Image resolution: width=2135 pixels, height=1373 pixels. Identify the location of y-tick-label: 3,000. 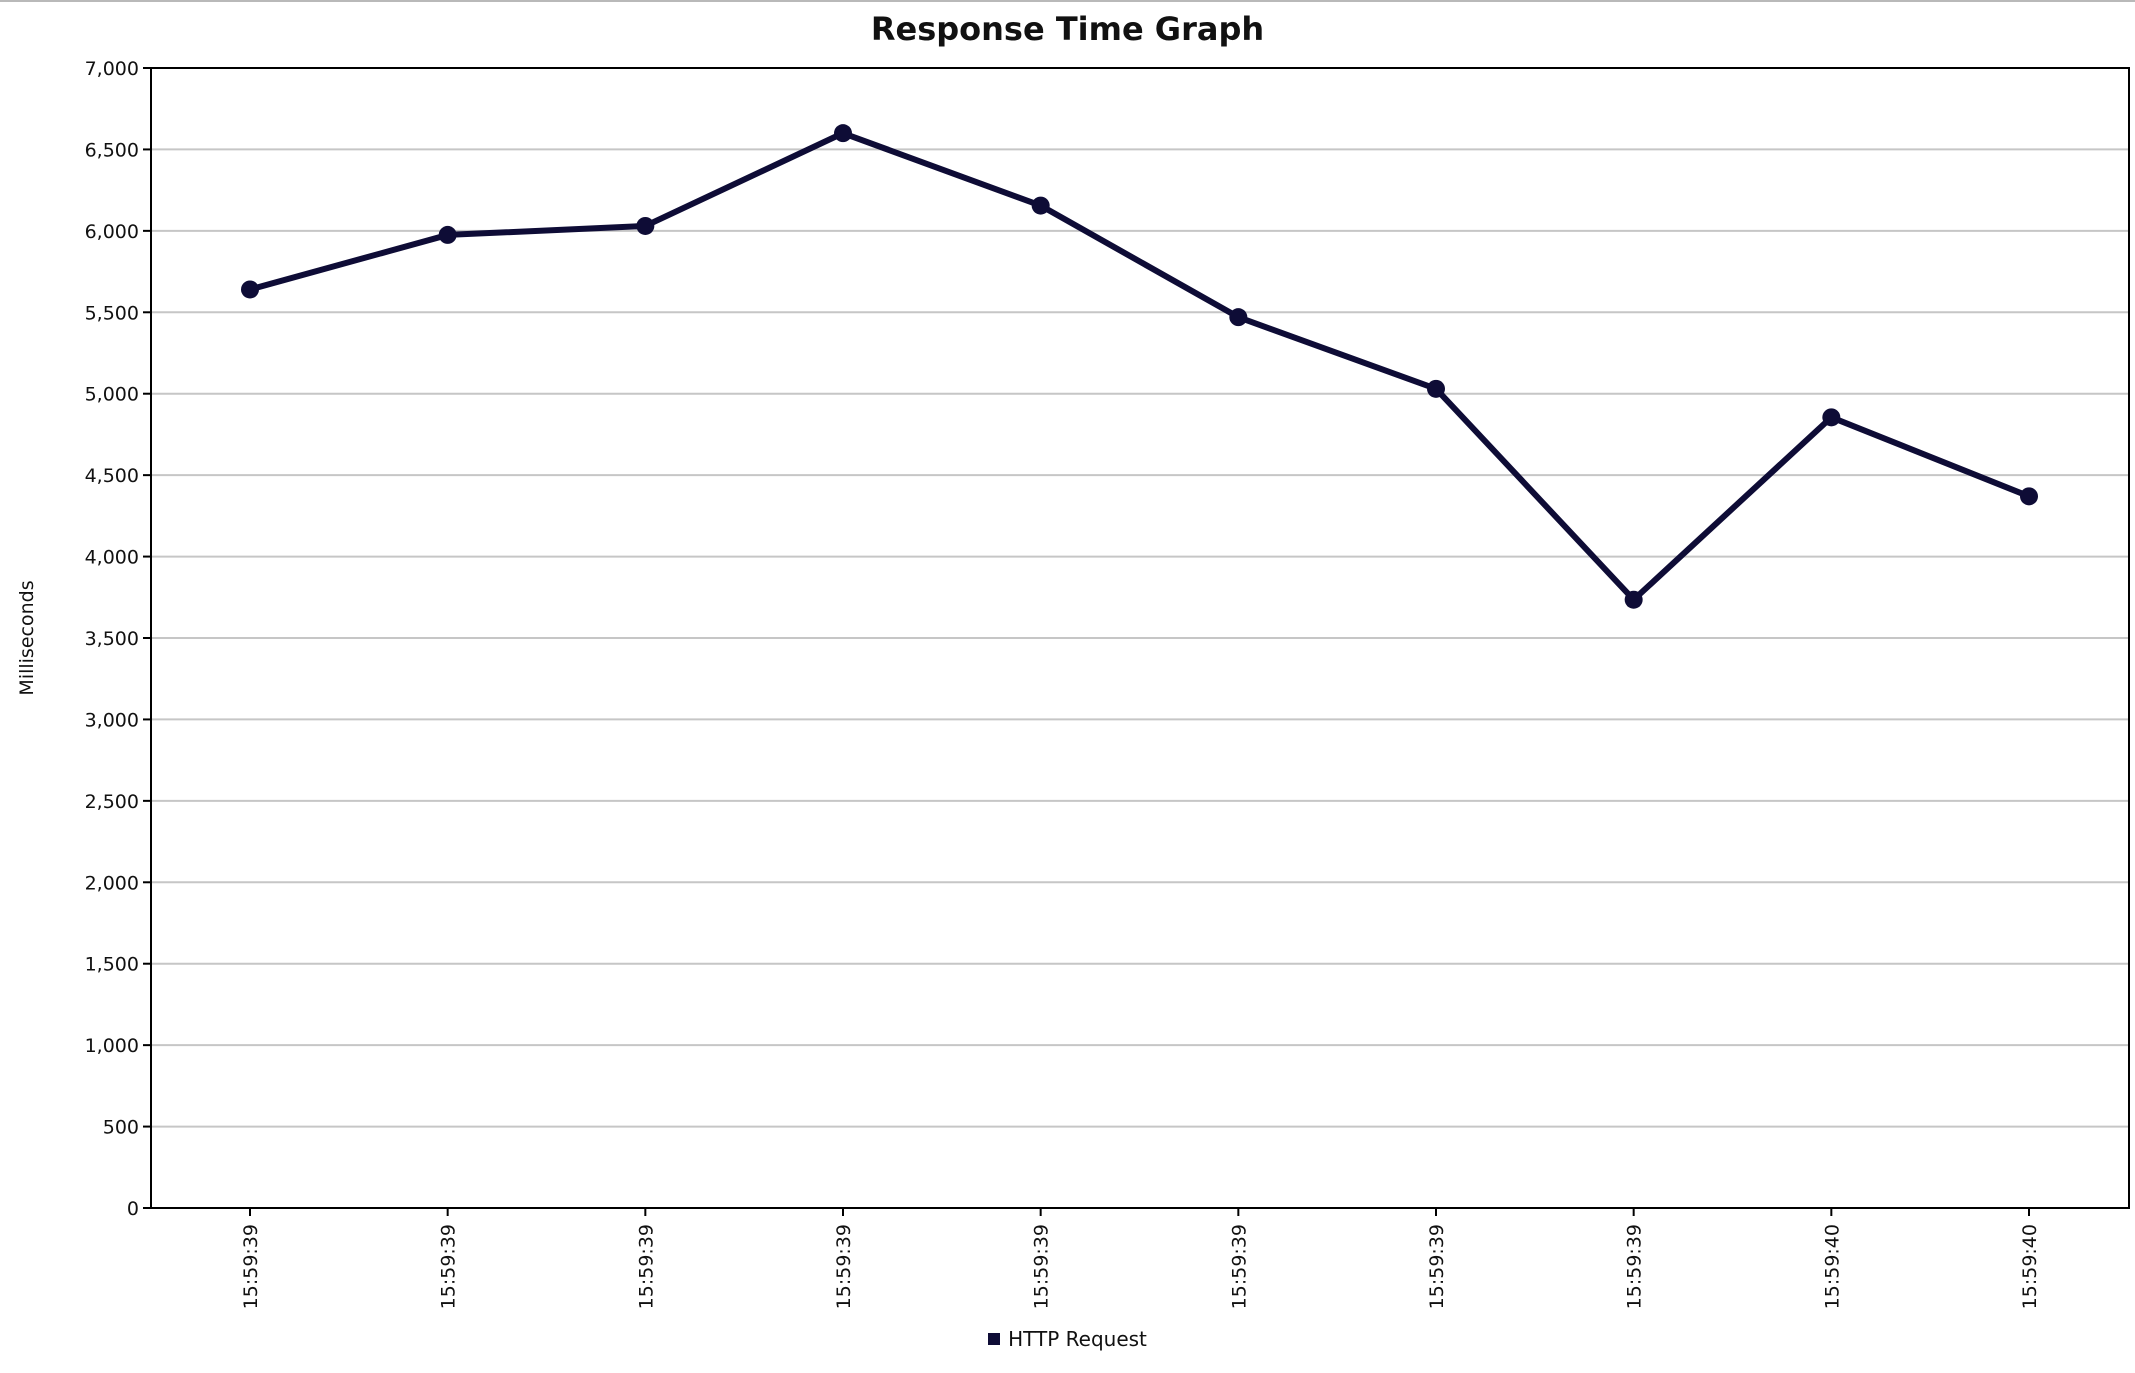
(112, 720).